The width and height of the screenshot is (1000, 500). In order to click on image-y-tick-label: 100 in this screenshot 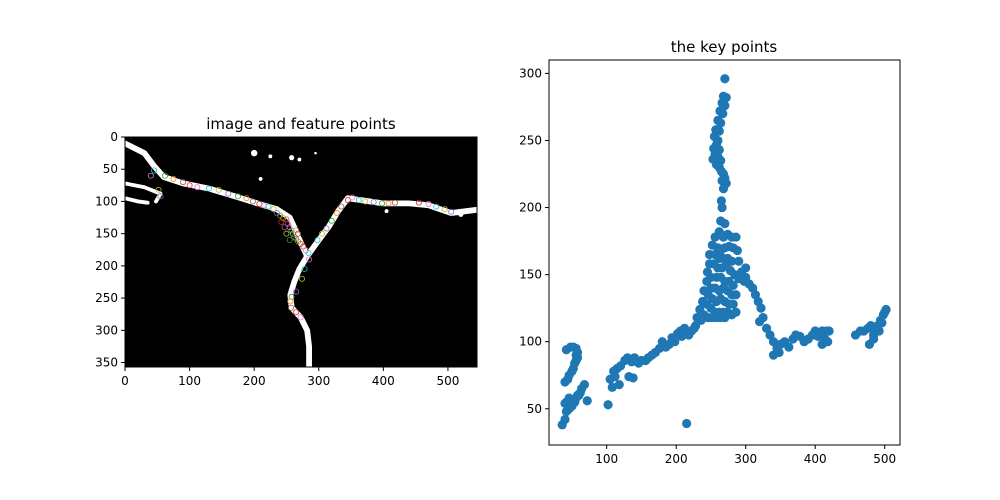, I will do `click(106, 201)`.